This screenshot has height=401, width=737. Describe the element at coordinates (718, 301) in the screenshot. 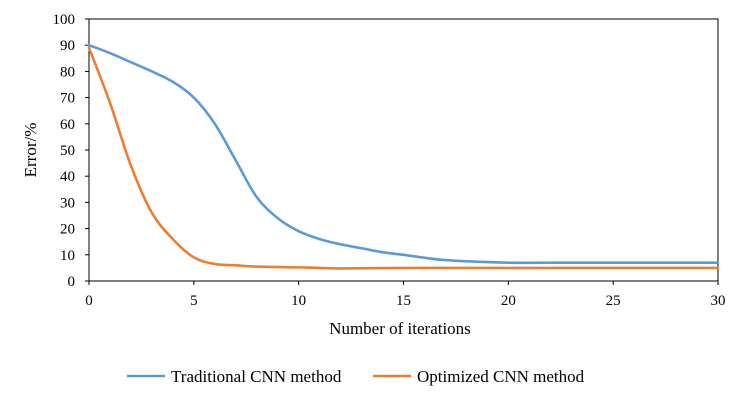

I see `x-tick-label: 30` at that location.